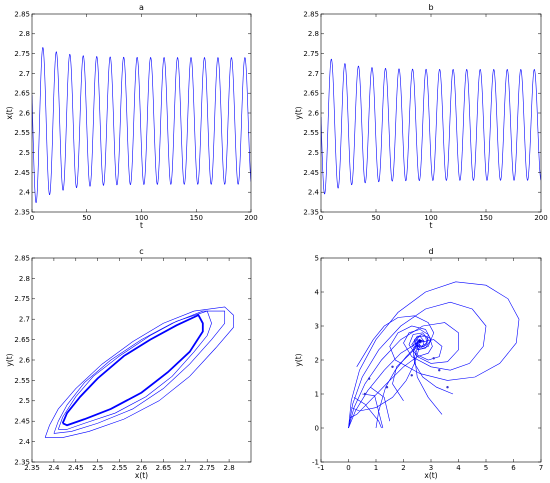 Image resolution: width=550 pixels, height=483 pixels. Describe the element at coordinates (420, 341) in the screenshot. I see `equilibrium-point` at that location.